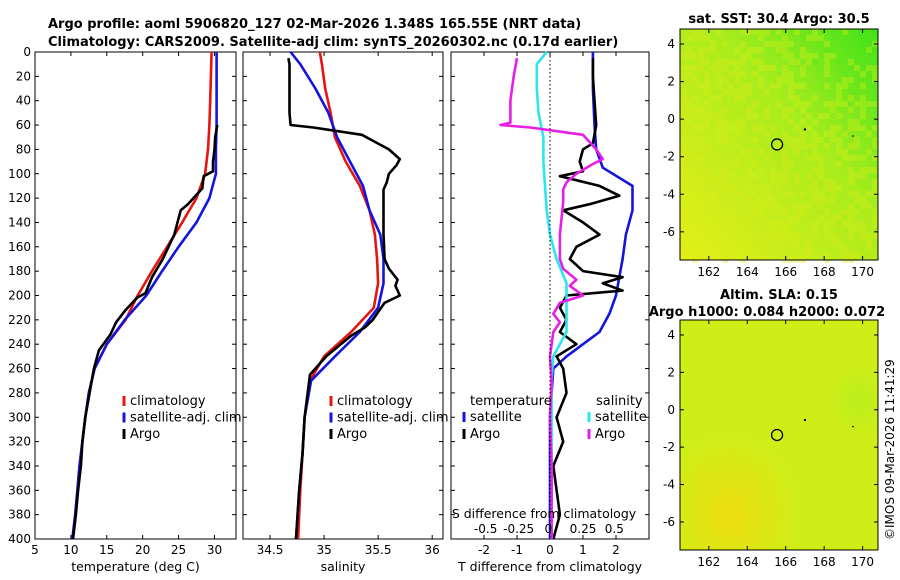 The width and height of the screenshot is (900, 580). I want to click on x-tick-label: 2, so click(616, 550).